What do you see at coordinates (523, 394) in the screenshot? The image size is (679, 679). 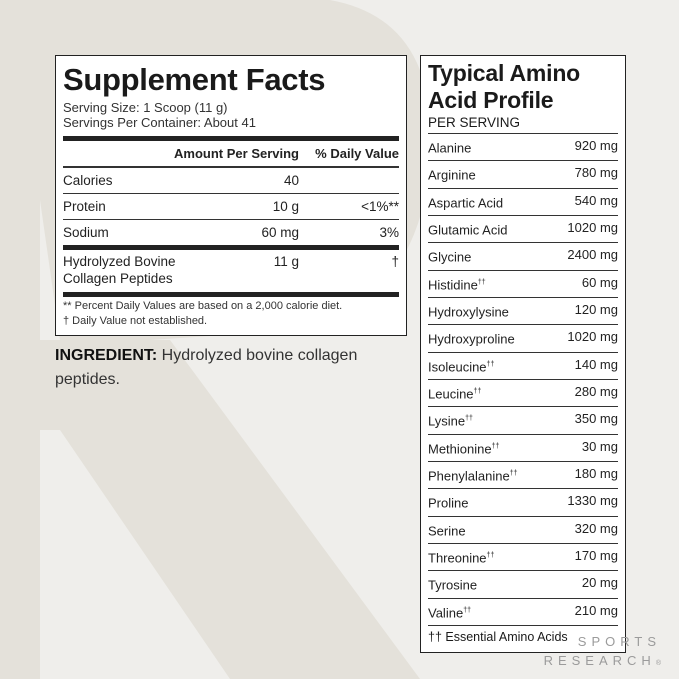 I see `amino-row: Leucine†† 280 mg` at bounding box center [523, 394].